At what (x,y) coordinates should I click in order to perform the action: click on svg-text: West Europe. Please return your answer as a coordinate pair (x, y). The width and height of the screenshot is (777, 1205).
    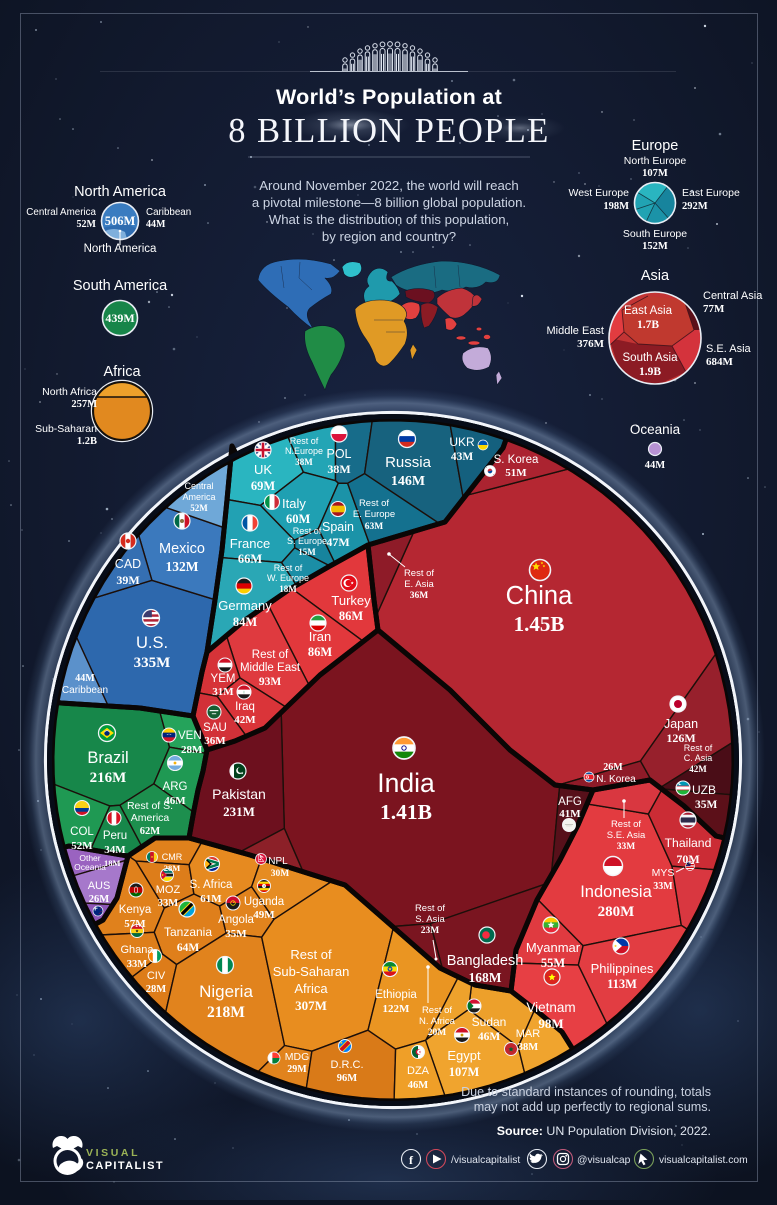
    Looking at the image, I should click on (598, 193).